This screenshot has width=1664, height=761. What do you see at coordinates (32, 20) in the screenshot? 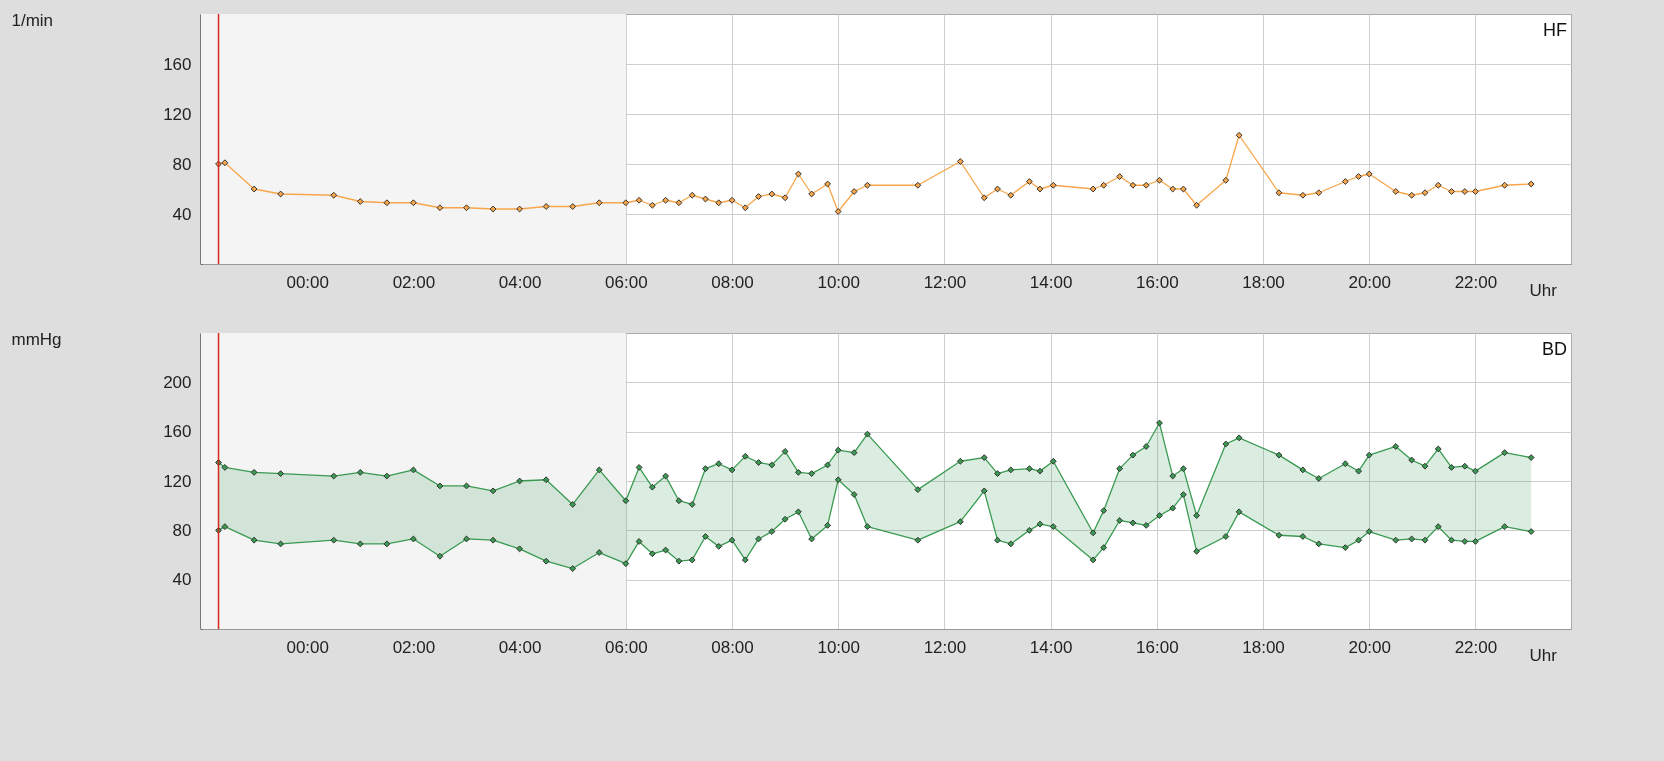
I see `y-axis-title: 1/min` at bounding box center [32, 20].